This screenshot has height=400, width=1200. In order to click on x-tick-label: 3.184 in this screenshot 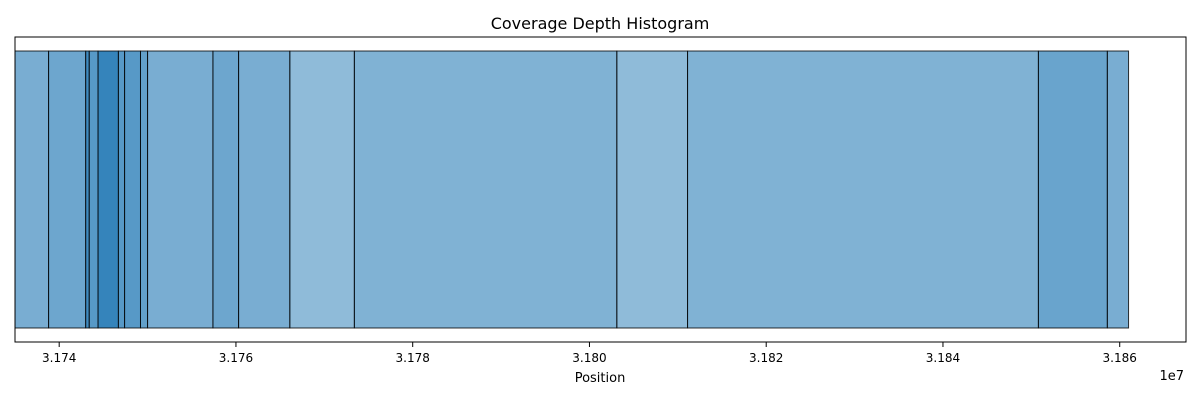, I will do `click(943, 358)`.